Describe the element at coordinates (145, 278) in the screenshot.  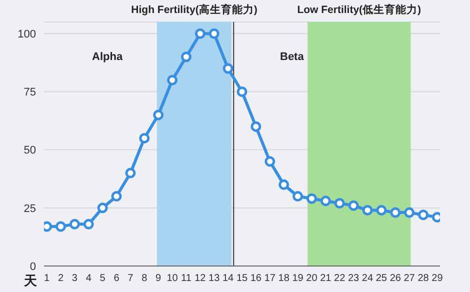
I see `x-tick-label: 8` at that location.